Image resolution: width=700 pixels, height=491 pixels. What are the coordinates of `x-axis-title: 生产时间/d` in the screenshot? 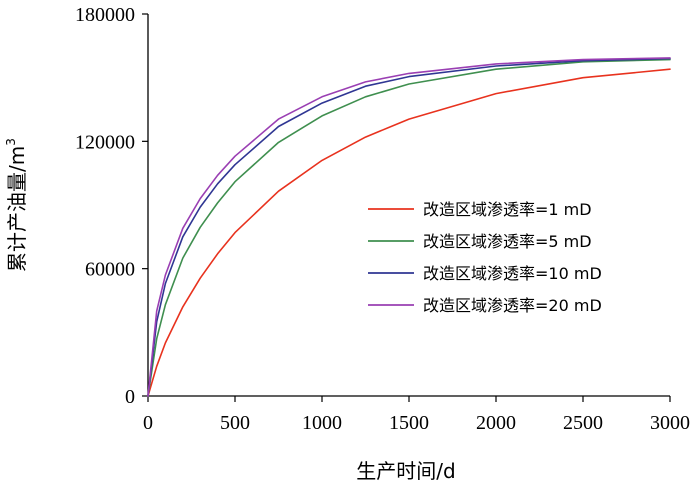 It's located at (405, 471).